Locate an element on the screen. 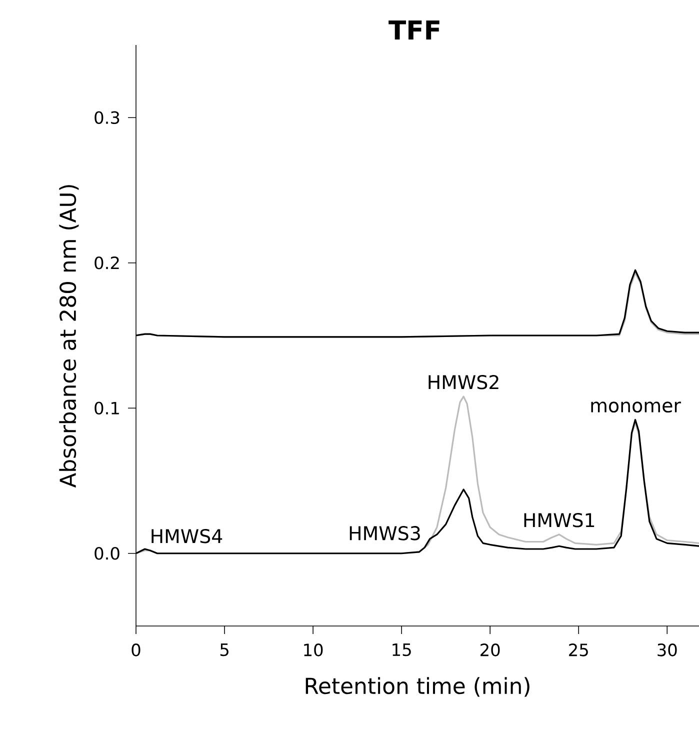 The image size is (699, 742). x-tick-label: 15 is located at coordinates (401, 650).